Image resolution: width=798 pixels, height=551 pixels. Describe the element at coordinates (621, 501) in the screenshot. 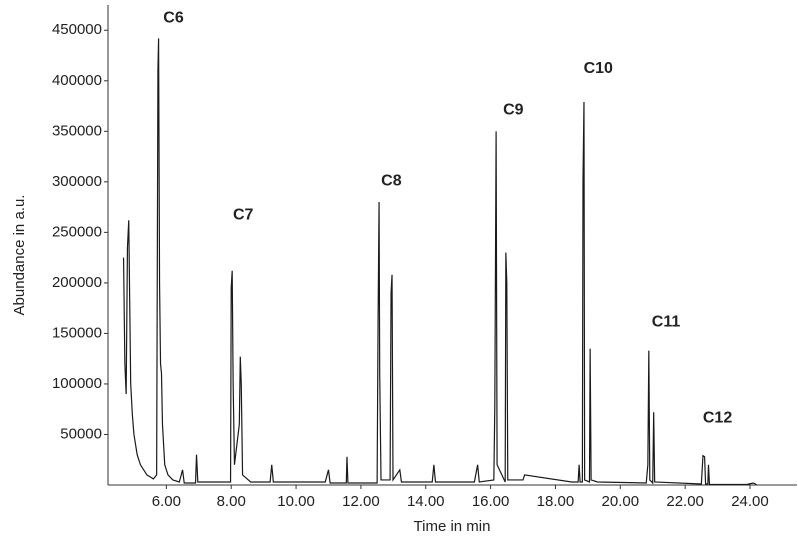

I see `x-tick-label: 20.00` at that location.